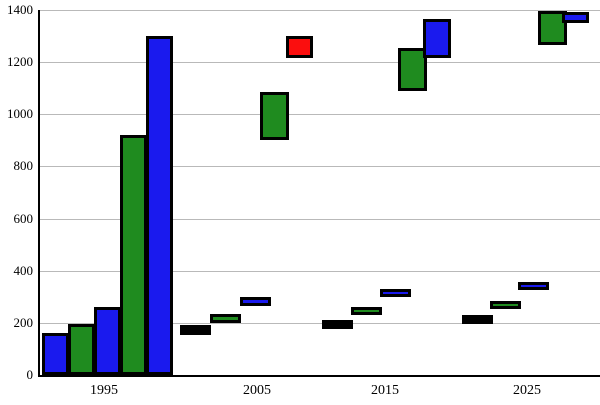  I want to click on bar-2025-black, so click(477, 320).